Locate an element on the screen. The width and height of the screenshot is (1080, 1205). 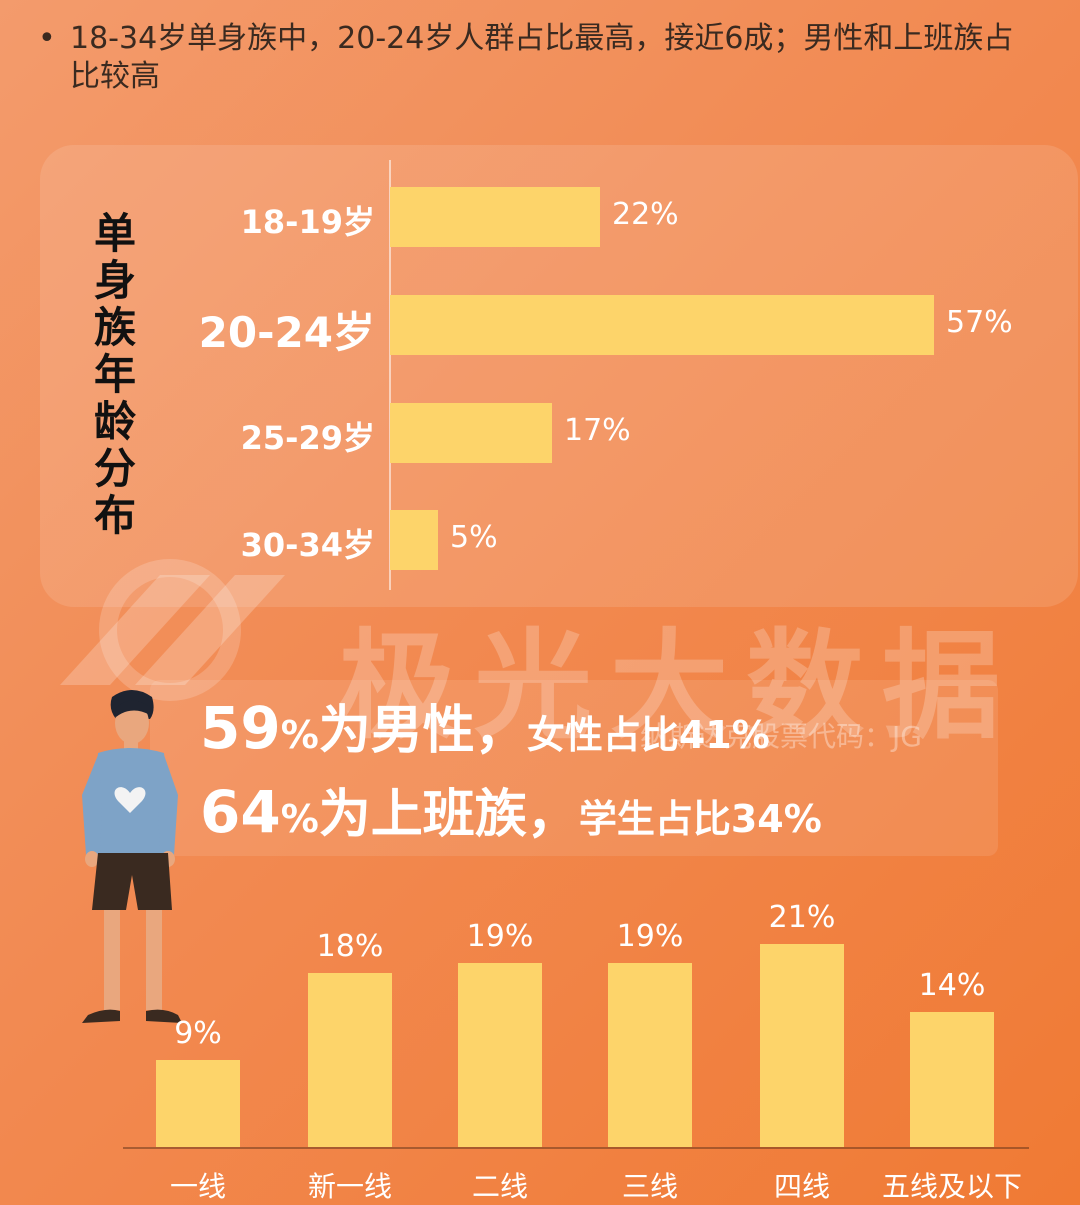
city-tier-label: 五线及以下 is located at coordinates (951, 1186).